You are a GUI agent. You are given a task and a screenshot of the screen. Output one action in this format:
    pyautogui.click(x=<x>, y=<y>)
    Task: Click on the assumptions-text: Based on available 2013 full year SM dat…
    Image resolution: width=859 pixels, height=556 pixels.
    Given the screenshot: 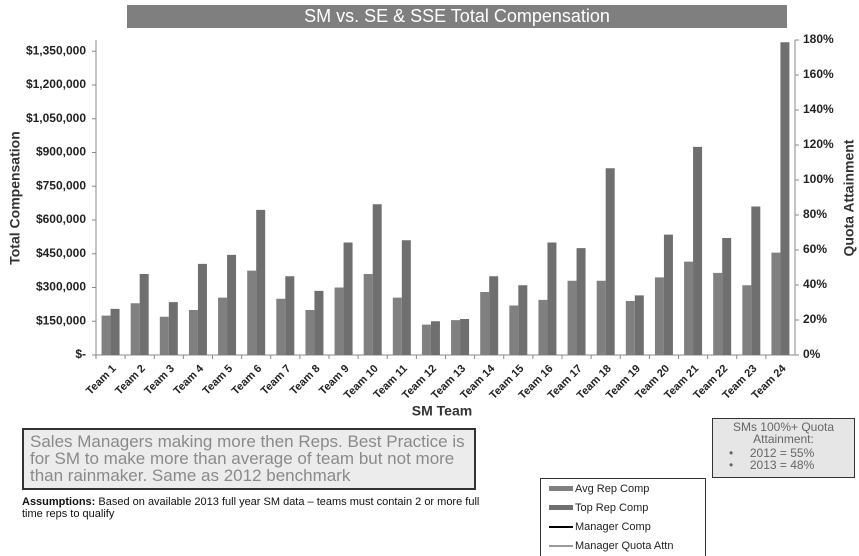 What is the action you would take?
    pyautogui.click(x=251, y=508)
    